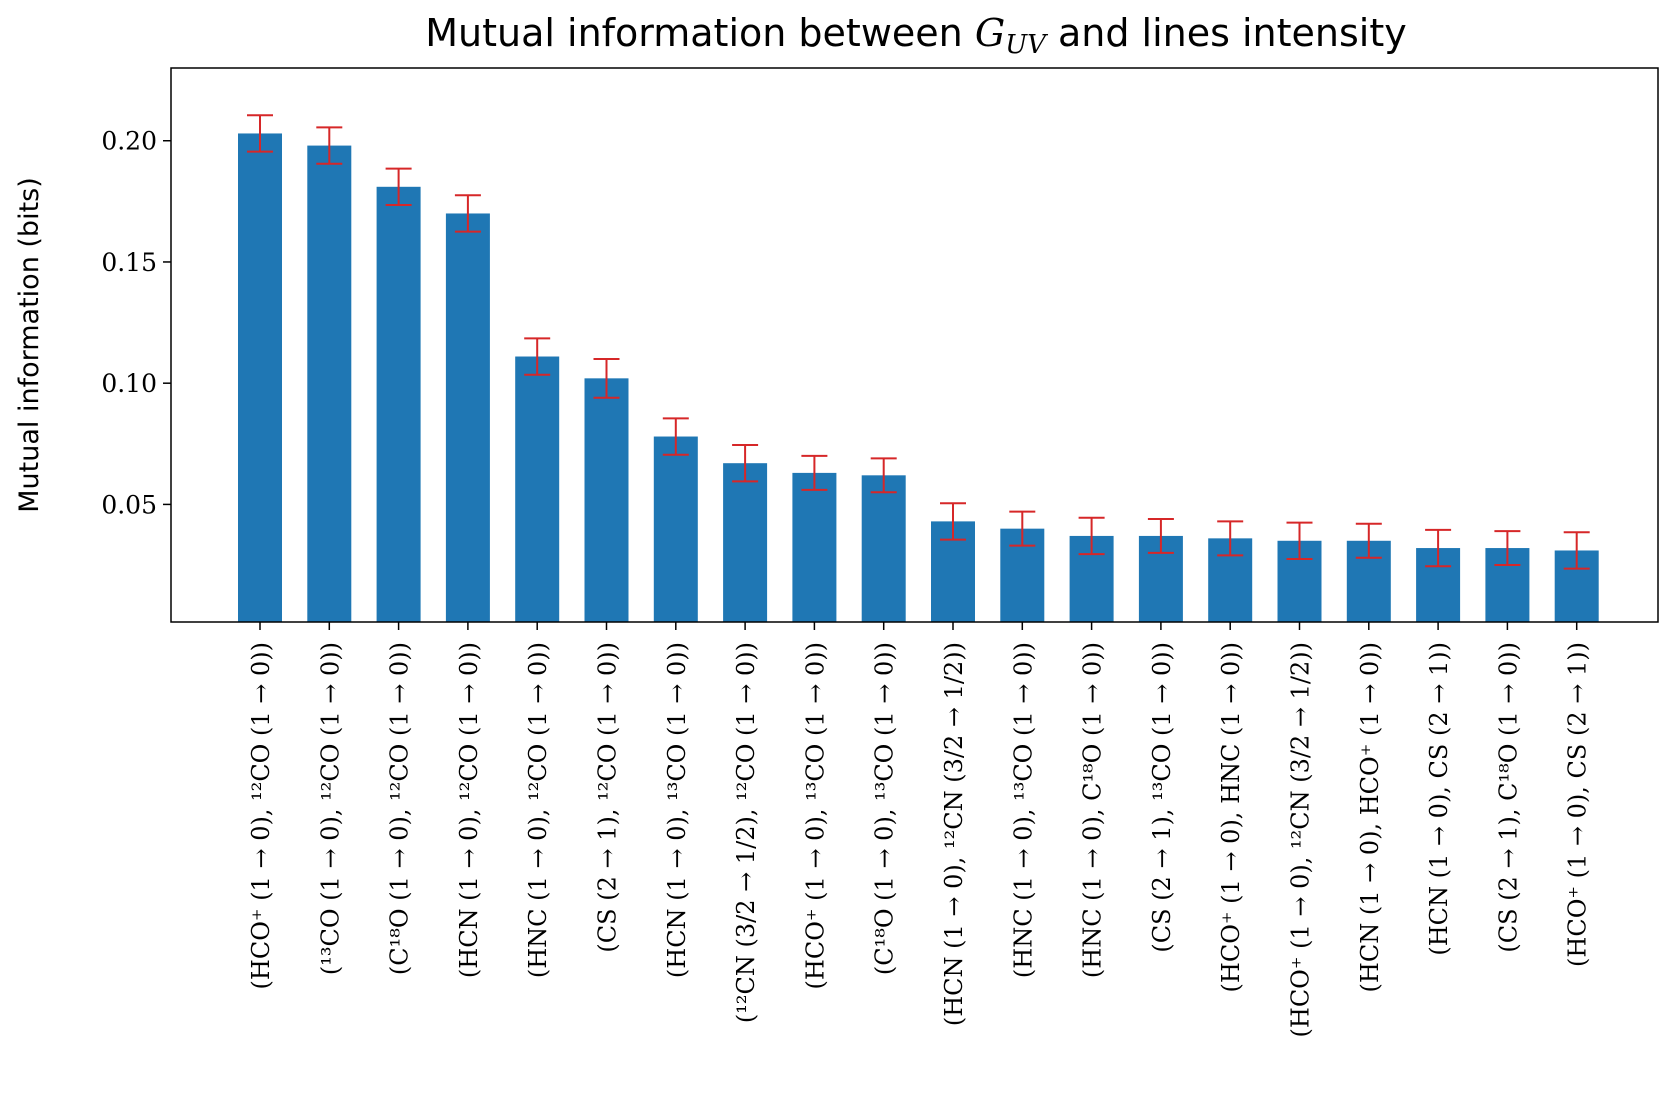 The height and width of the screenshot is (1114, 1673). I want to click on x-tick-label: (CS (2 → 1), ¹³CO (1 → 0)), so click(1162, 797).